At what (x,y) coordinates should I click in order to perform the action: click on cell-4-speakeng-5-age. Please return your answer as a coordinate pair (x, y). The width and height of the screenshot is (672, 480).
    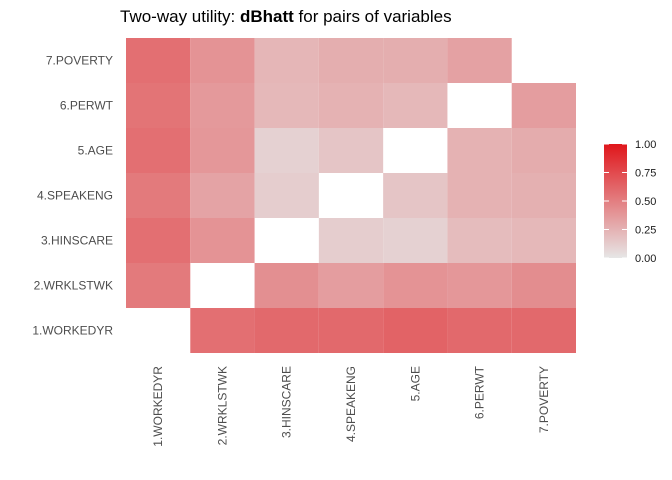
    Looking at the image, I should click on (351, 150).